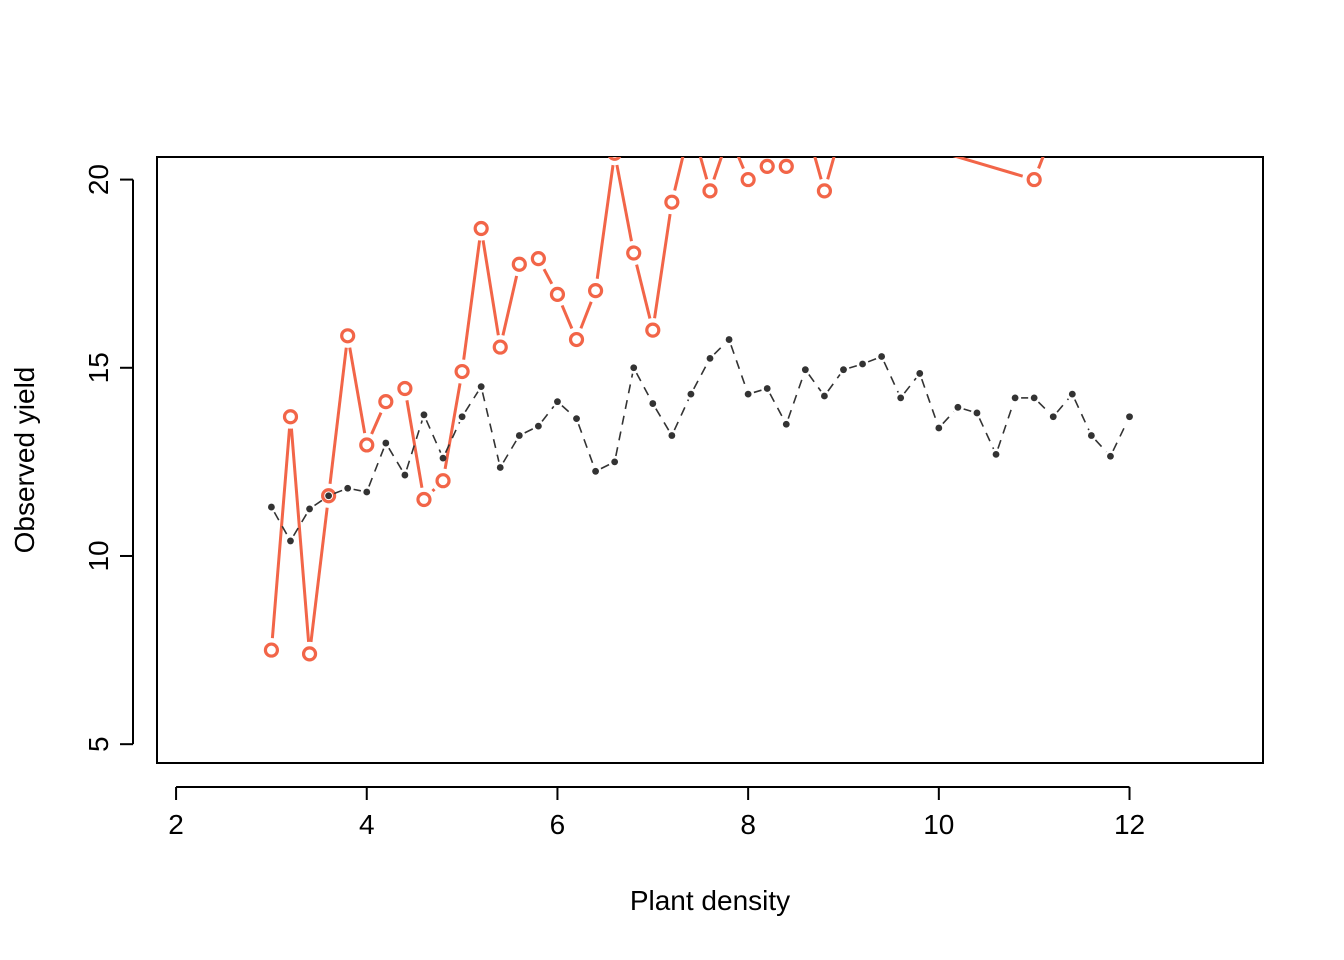 This screenshot has width=1344, height=960. I want to click on y-tick-label: 20, so click(98, 179).